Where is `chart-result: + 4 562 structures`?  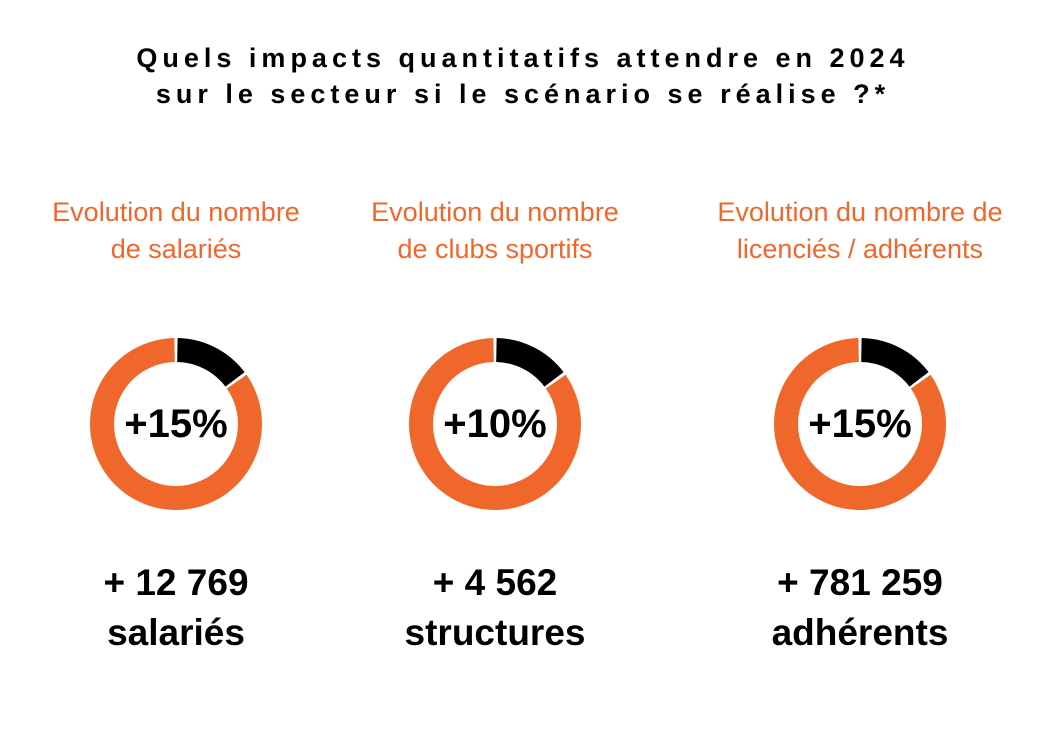 chart-result: + 4 562 structures is located at coordinates (495, 608).